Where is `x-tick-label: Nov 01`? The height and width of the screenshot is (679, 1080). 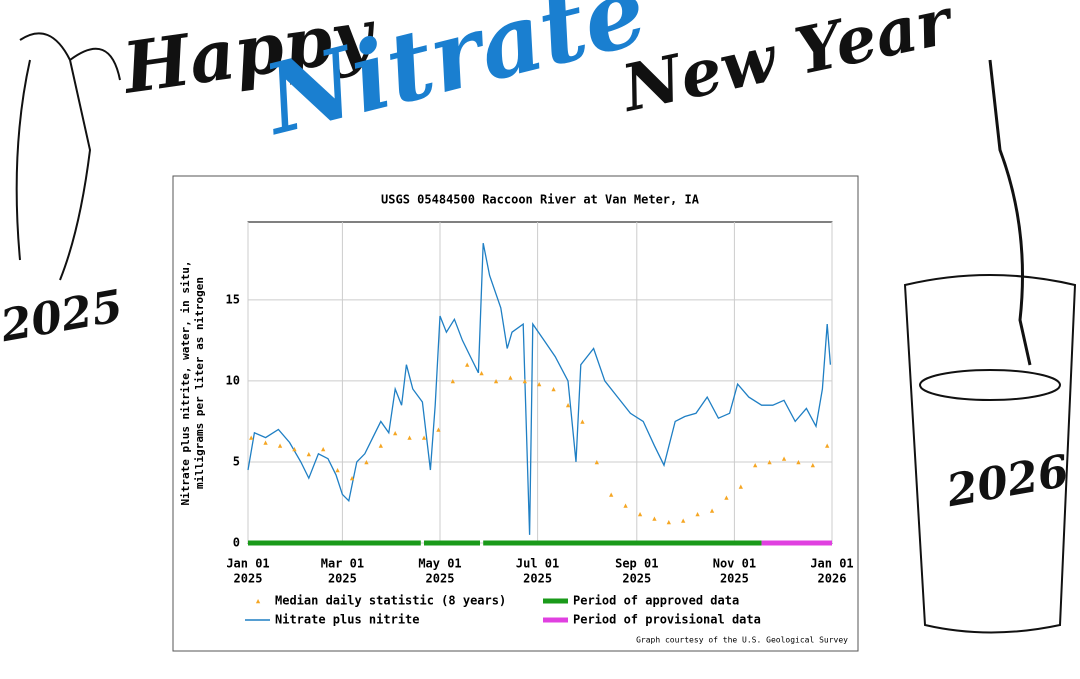
x-tick-label: Nov 01 is located at coordinates (734, 564).